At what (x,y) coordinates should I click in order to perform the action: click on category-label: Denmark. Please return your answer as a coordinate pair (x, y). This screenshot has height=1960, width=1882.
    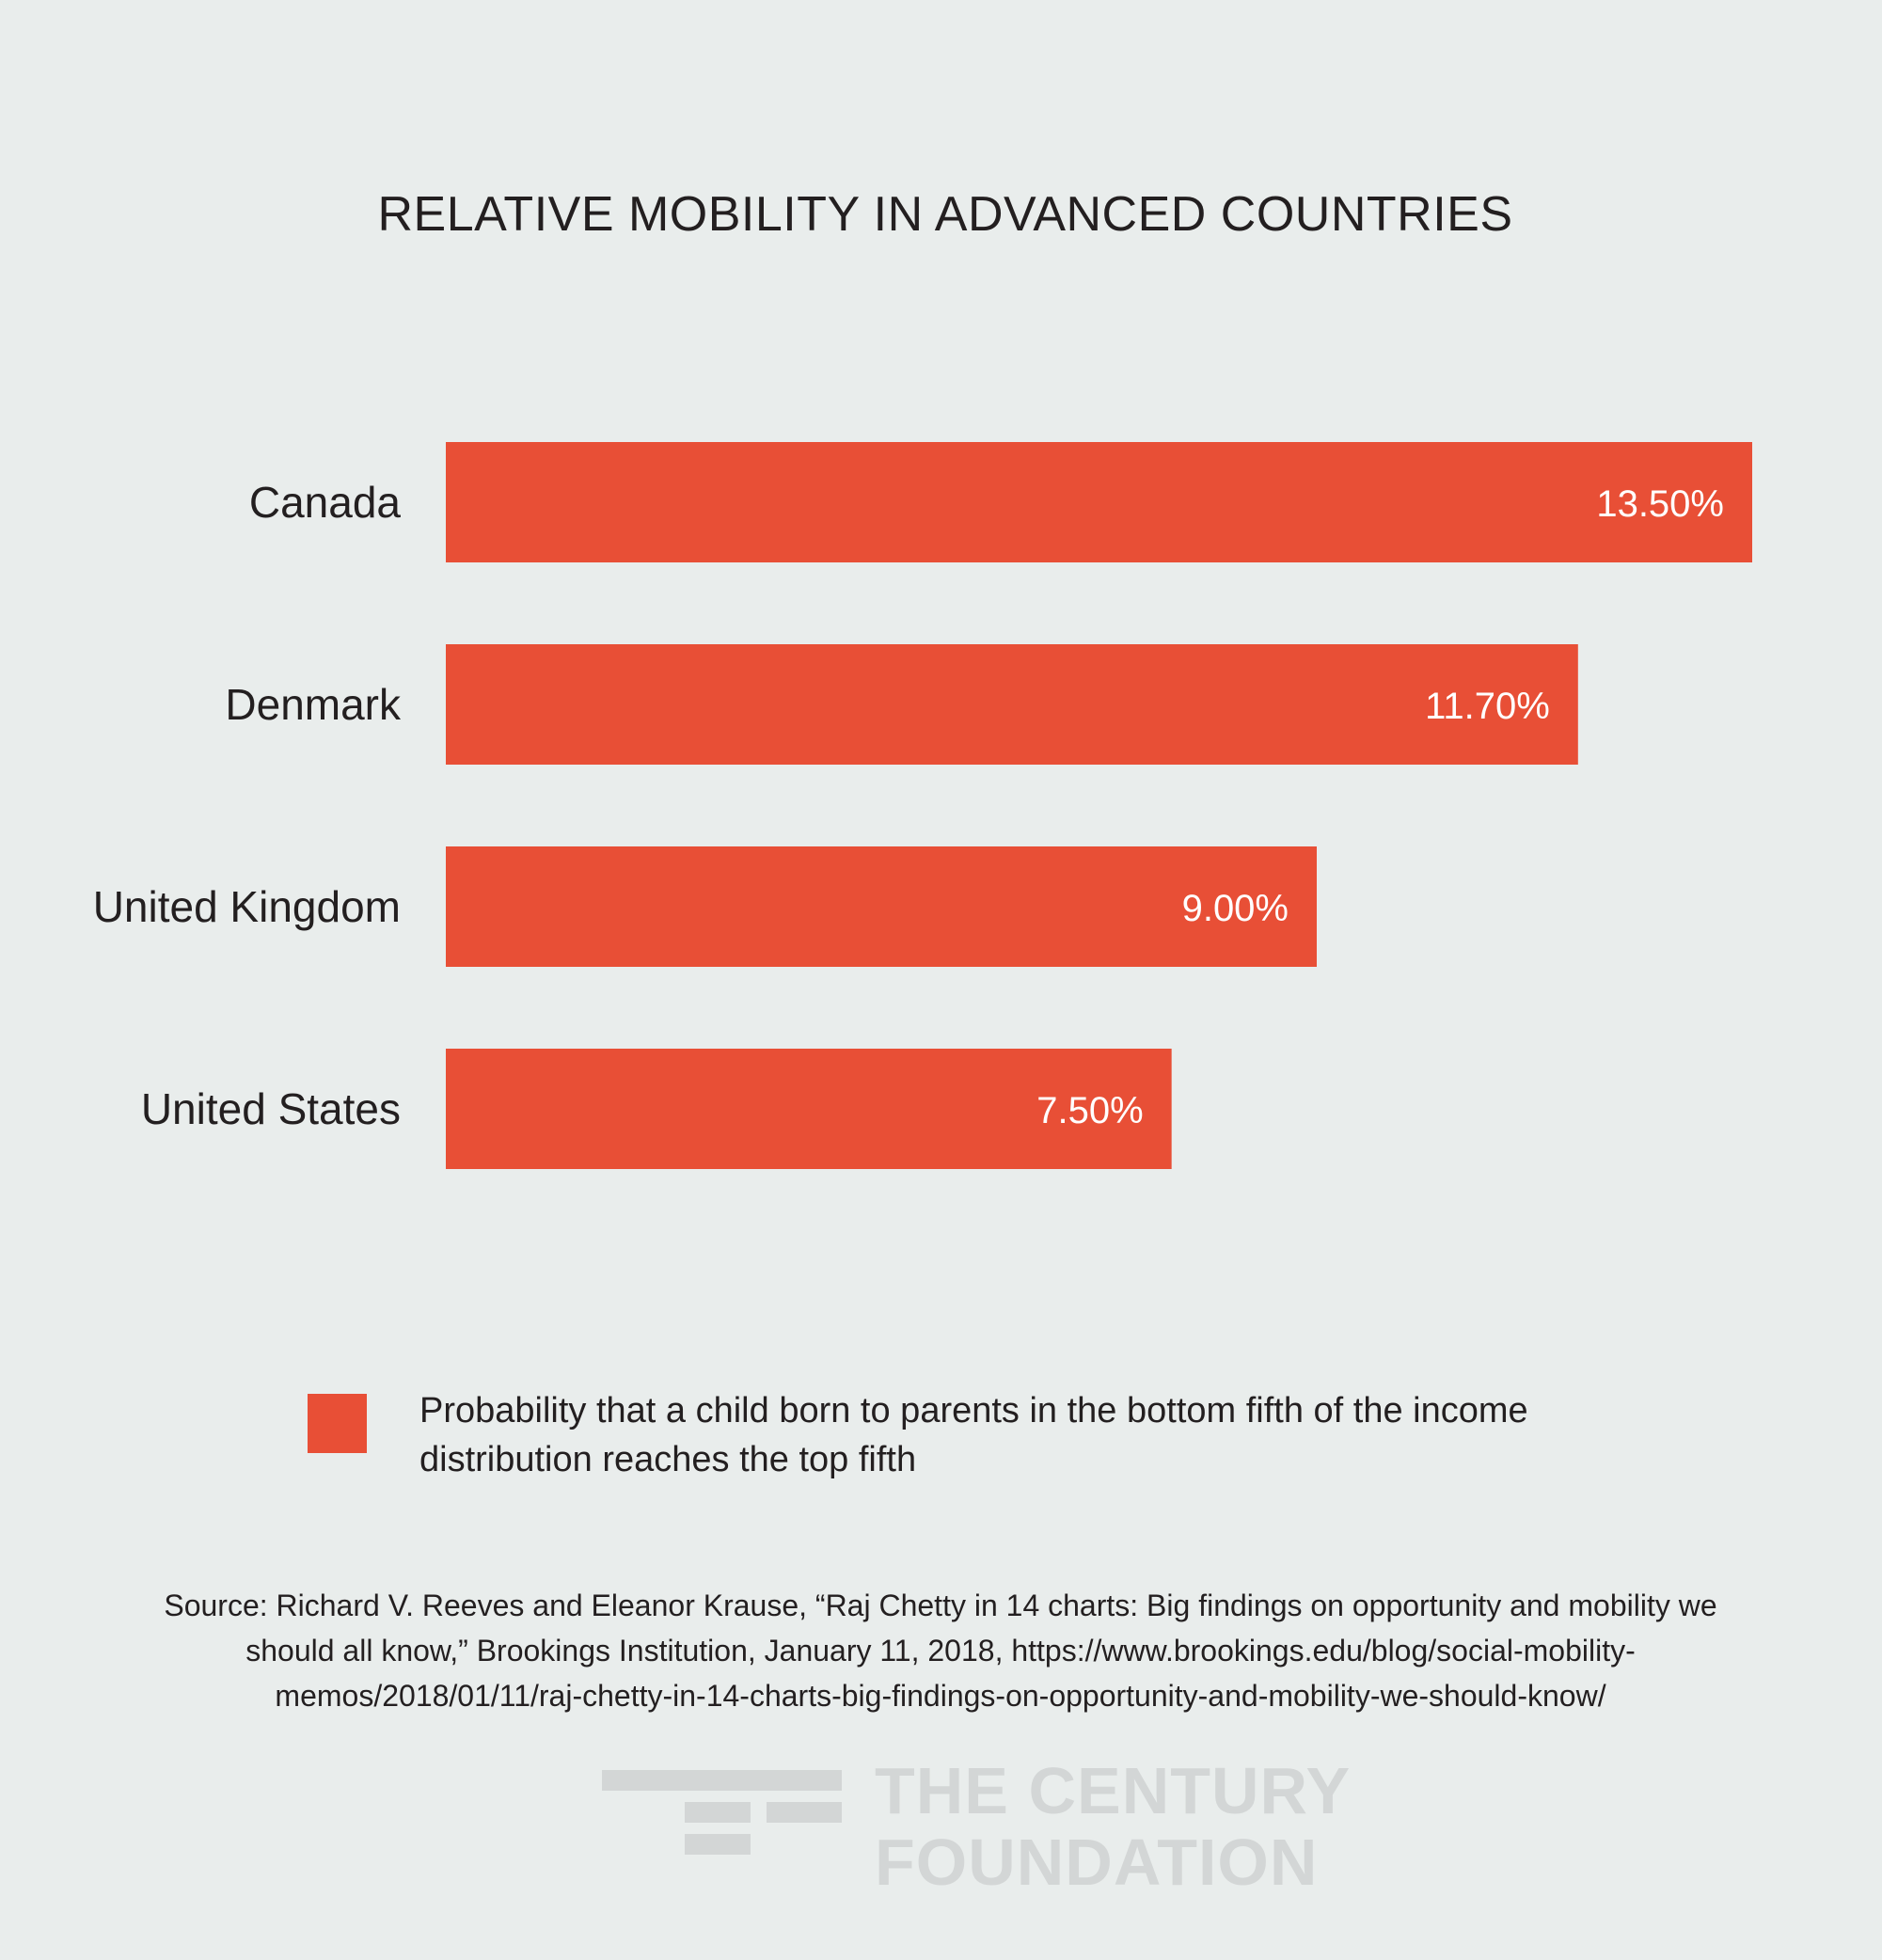
    Looking at the image, I should click on (314, 705).